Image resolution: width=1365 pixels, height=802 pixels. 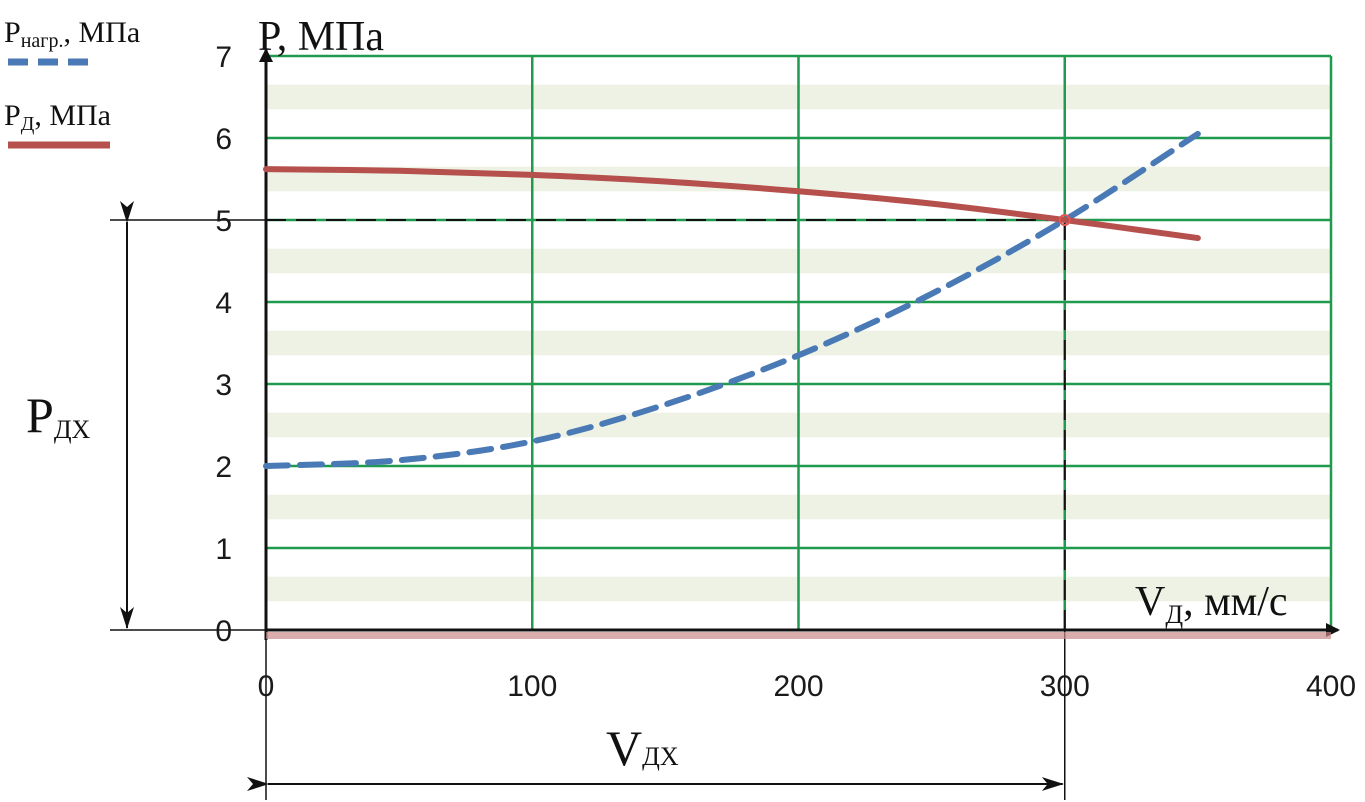 I want to click on y-tick-label: 4, so click(x=223, y=303).